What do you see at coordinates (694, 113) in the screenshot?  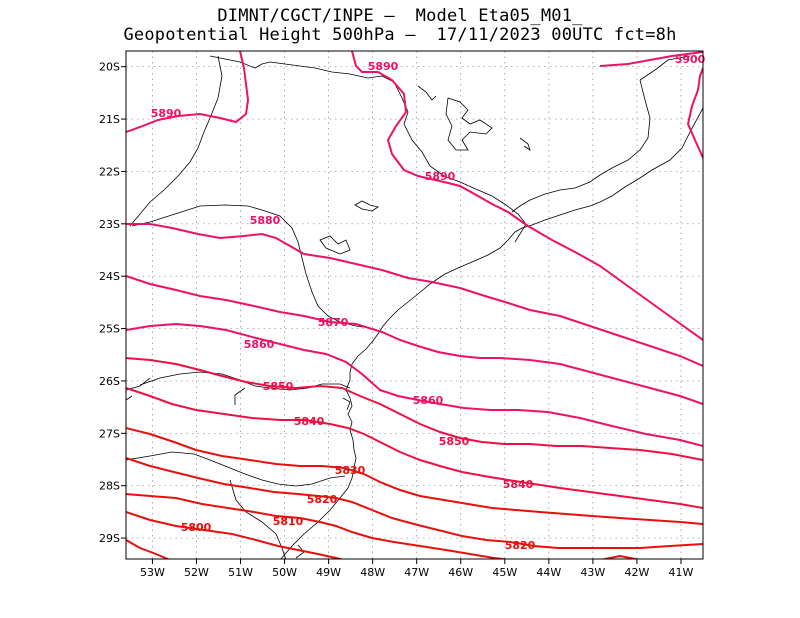 I see `contour-5900-e` at bounding box center [694, 113].